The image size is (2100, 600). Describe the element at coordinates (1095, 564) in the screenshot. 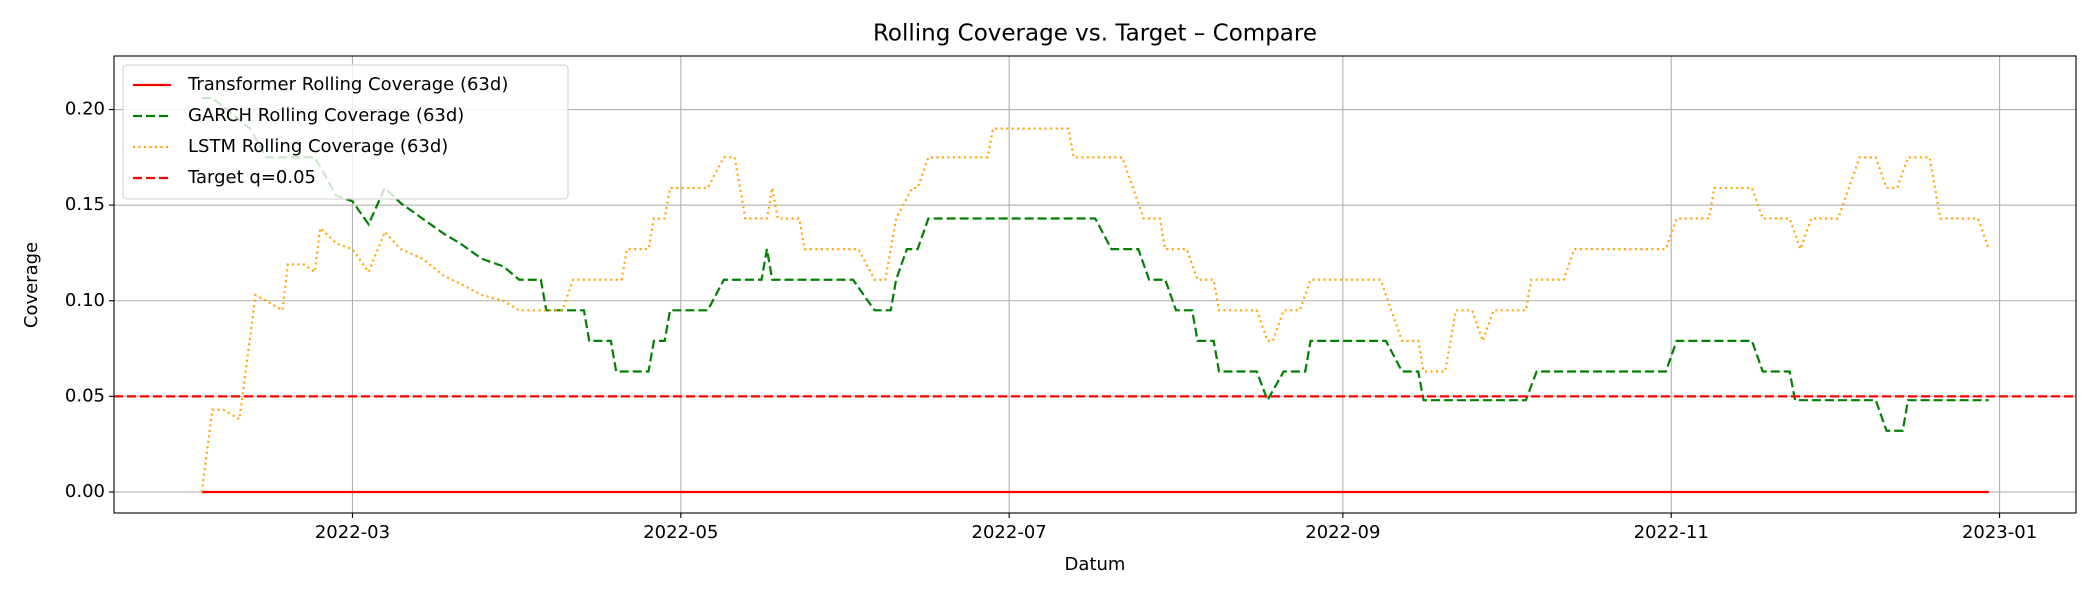

I see `x-axis-label: Datum` at that location.